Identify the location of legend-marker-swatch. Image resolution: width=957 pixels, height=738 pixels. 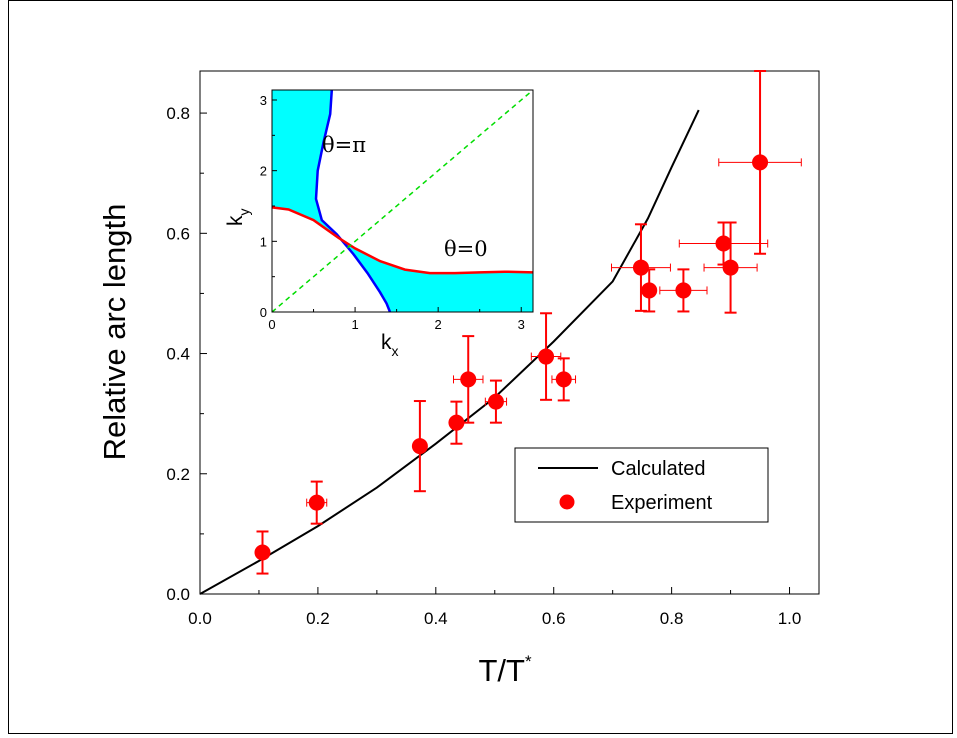
(567, 502).